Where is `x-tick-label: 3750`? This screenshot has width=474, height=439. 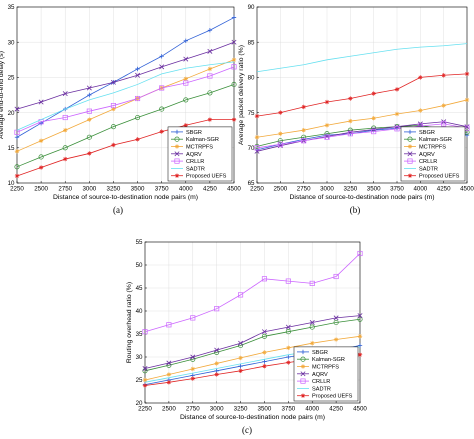
x-tick-label: 3750 is located at coordinates (288, 409).